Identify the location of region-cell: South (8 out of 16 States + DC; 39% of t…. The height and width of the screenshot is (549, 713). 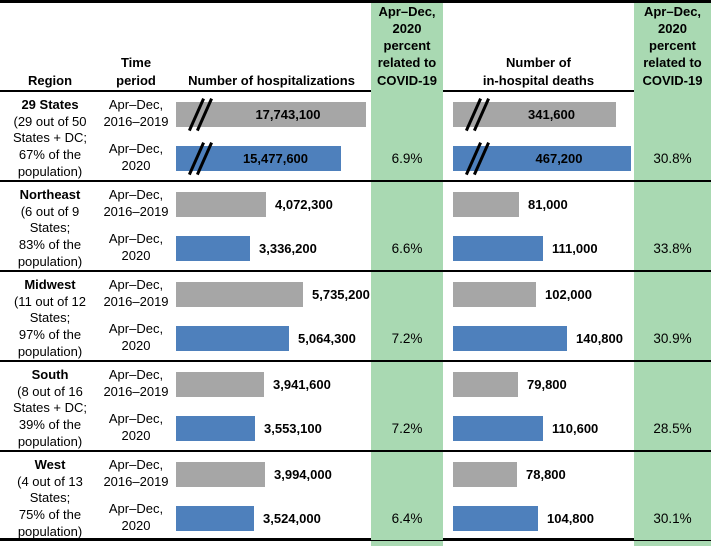
(50, 406).